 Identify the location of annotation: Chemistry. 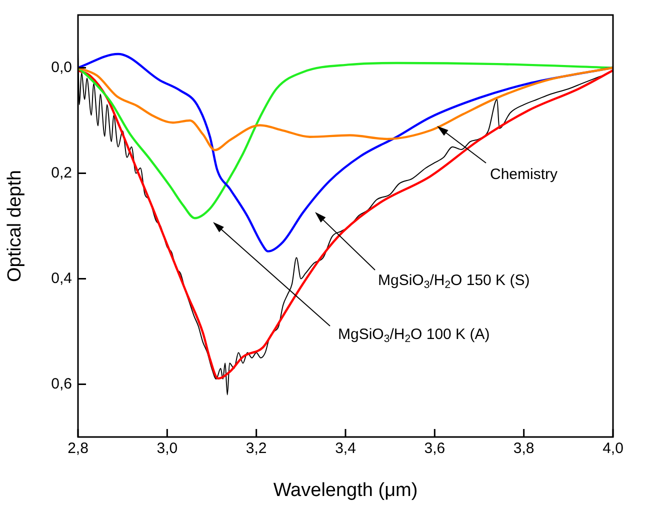
(524, 174).